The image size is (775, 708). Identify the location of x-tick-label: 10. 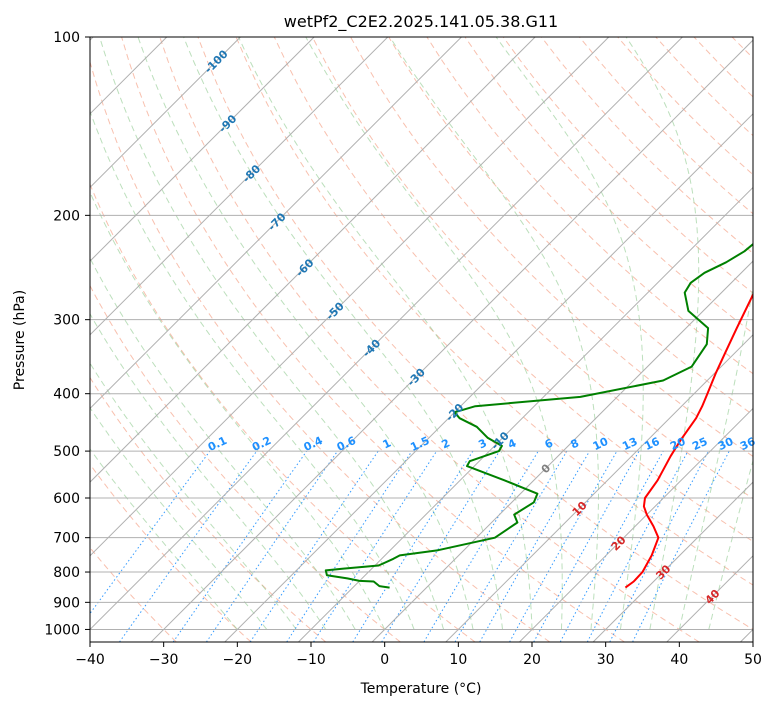
(458, 660).